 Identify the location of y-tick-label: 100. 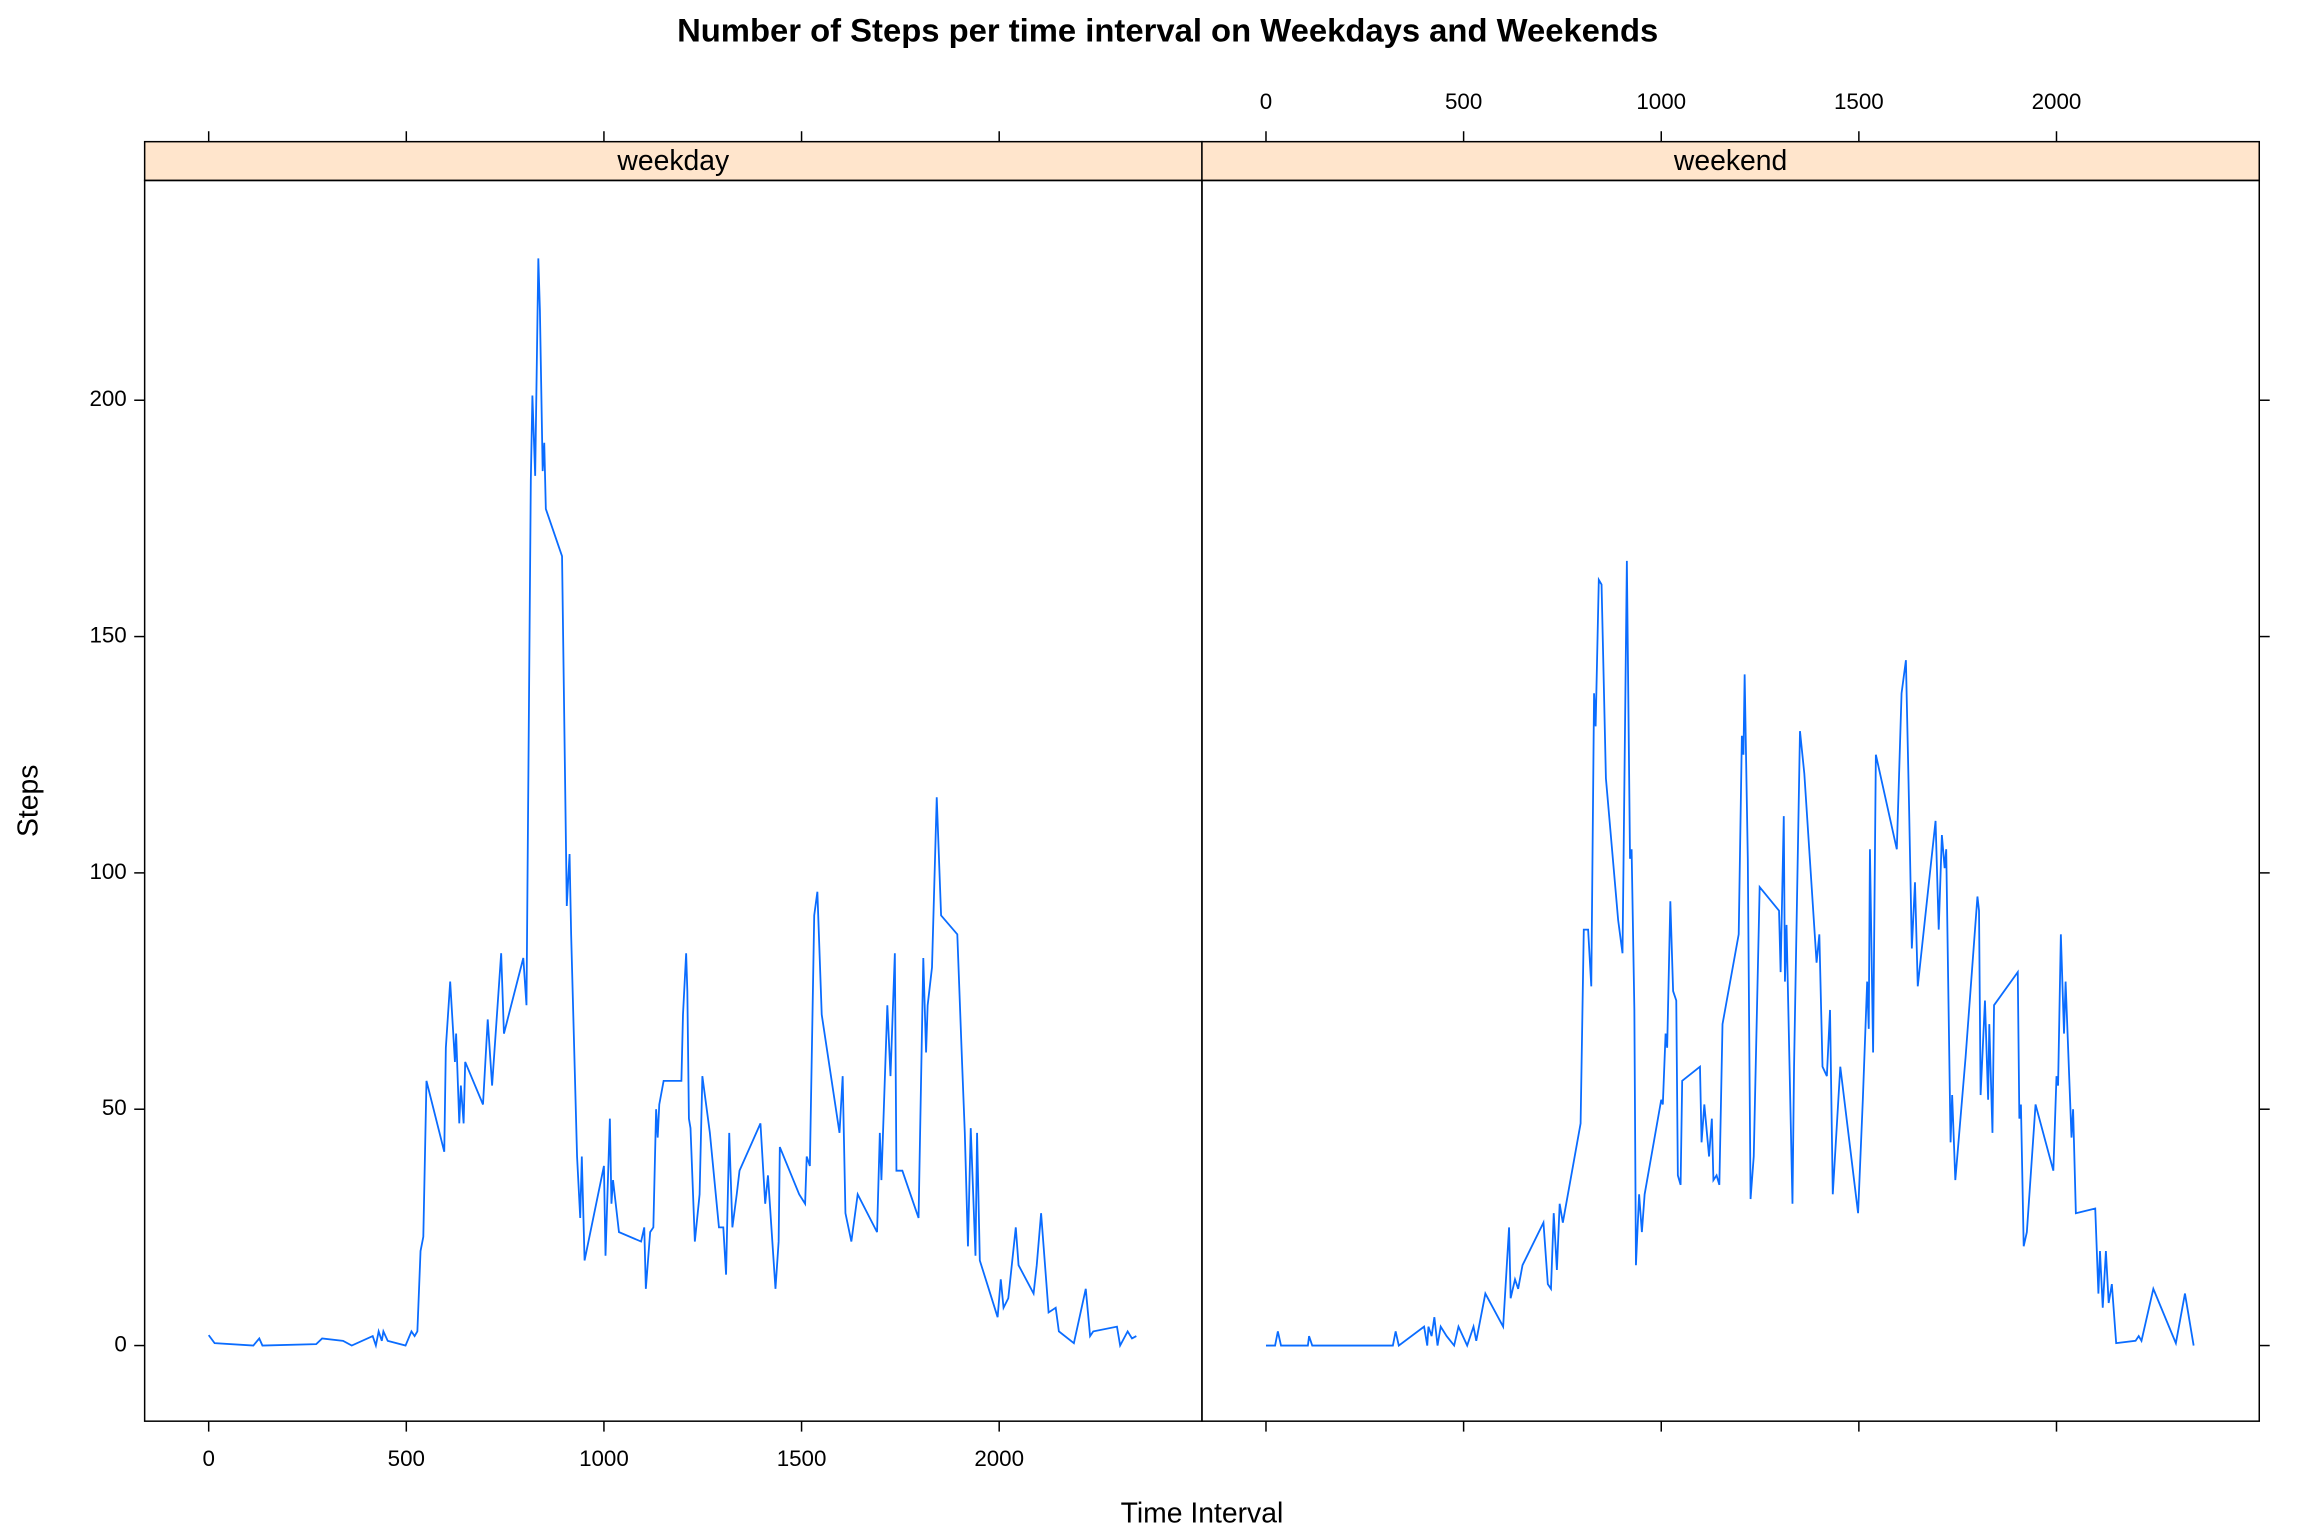
(107, 871).